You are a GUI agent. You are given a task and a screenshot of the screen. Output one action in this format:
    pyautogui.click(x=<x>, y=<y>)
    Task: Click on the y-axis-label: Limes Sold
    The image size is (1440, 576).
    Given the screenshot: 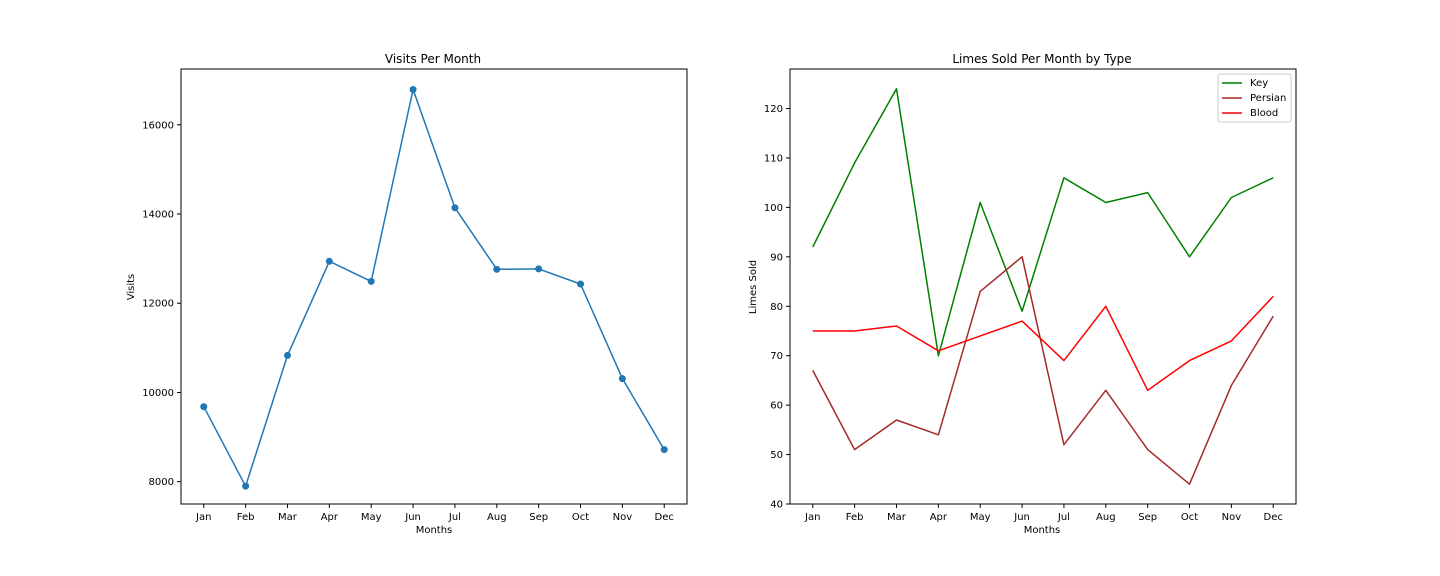 What is the action you would take?
    pyautogui.click(x=753, y=287)
    